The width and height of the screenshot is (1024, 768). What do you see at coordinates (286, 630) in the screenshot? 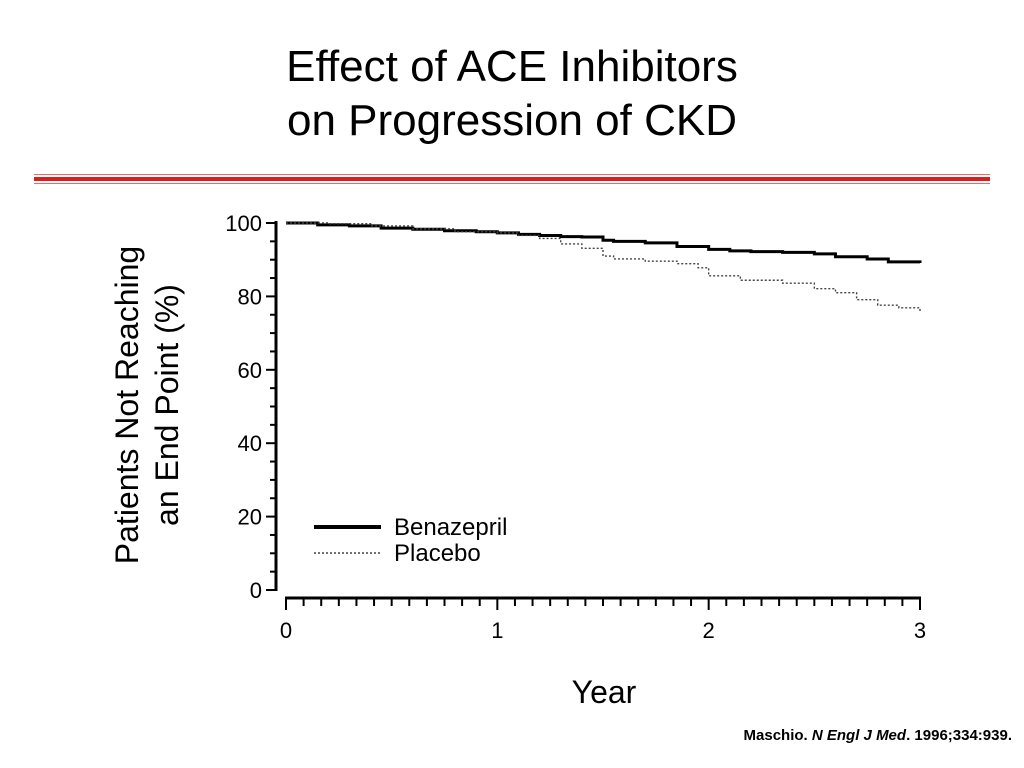
I see `x-tick-label: 0` at bounding box center [286, 630].